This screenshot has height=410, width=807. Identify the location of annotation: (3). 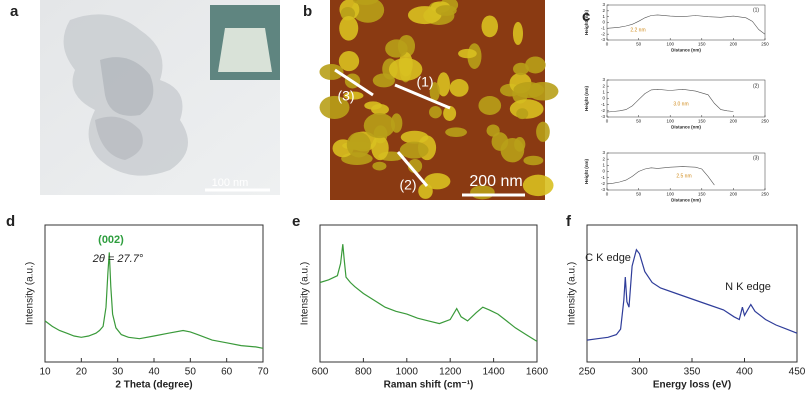
(756, 158).